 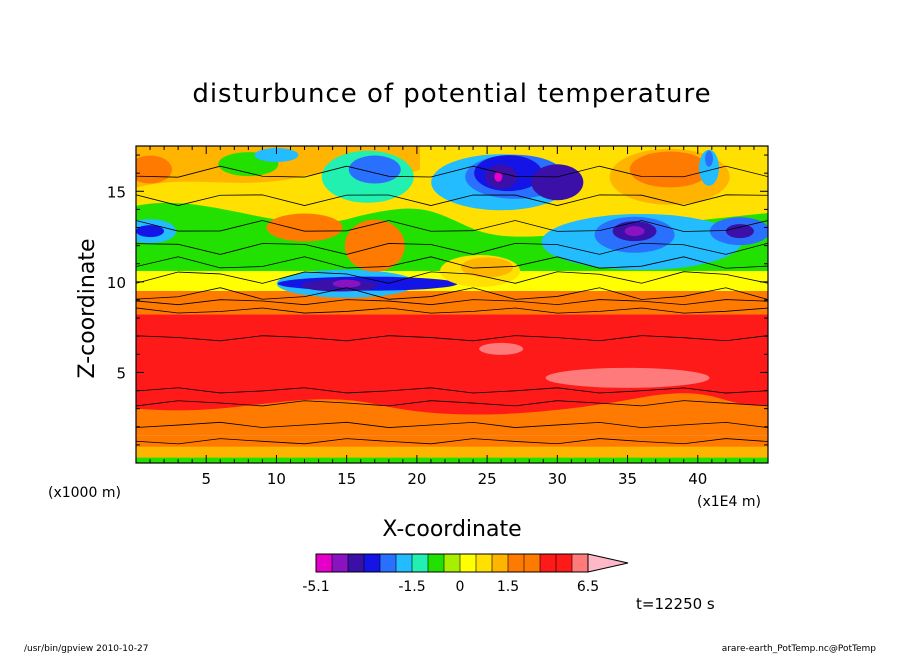 I want to click on x-tick-label: 15, so click(x=346, y=479).